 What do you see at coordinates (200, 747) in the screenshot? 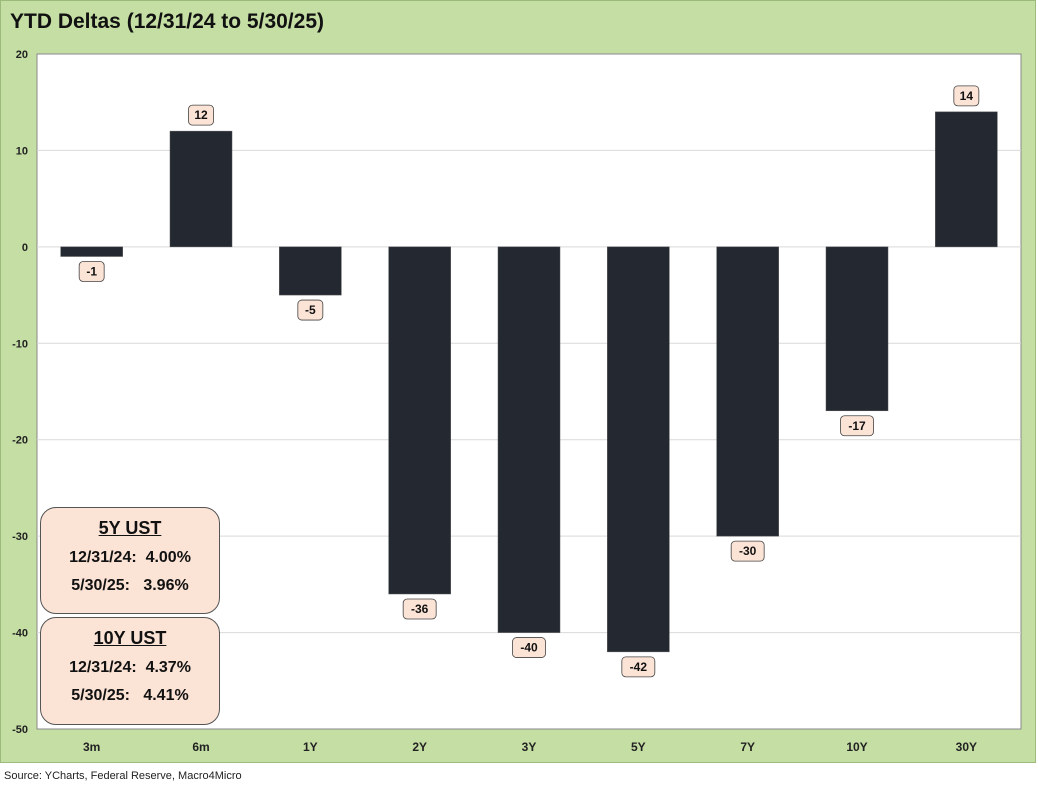
I see `x-tick-label: 6m` at bounding box center [200, 747].